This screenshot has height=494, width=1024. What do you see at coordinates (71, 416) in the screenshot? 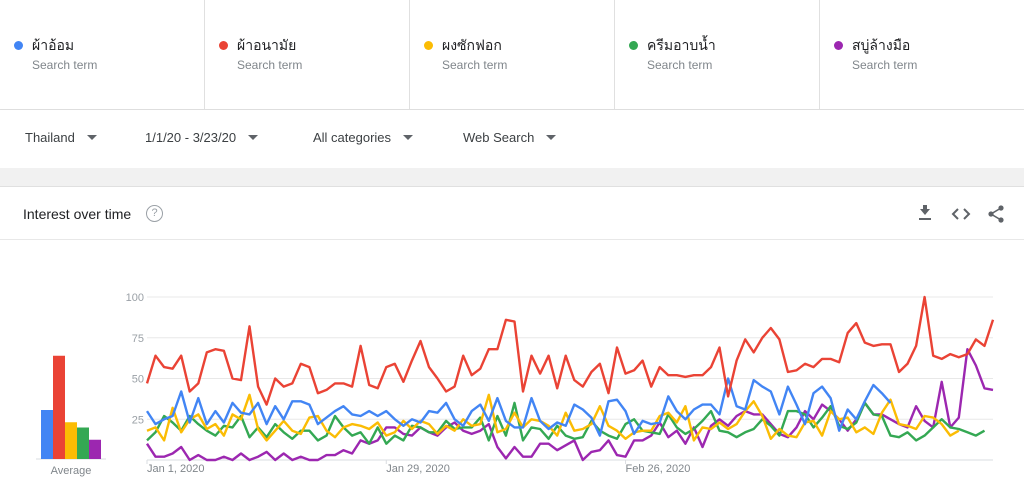
I see `average-bars: Average` at bounding box center [71, 416].